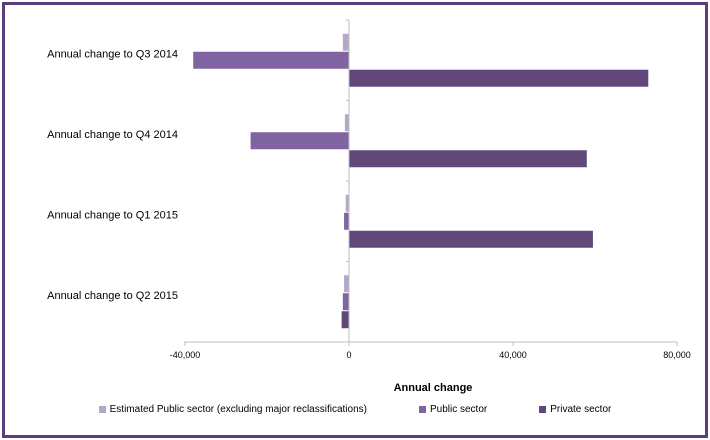  What do you see at coordinates (112, 54) in the screenshot?
I see `category-label: Annual change to Q3 2014` at bounding box center [112, 54].